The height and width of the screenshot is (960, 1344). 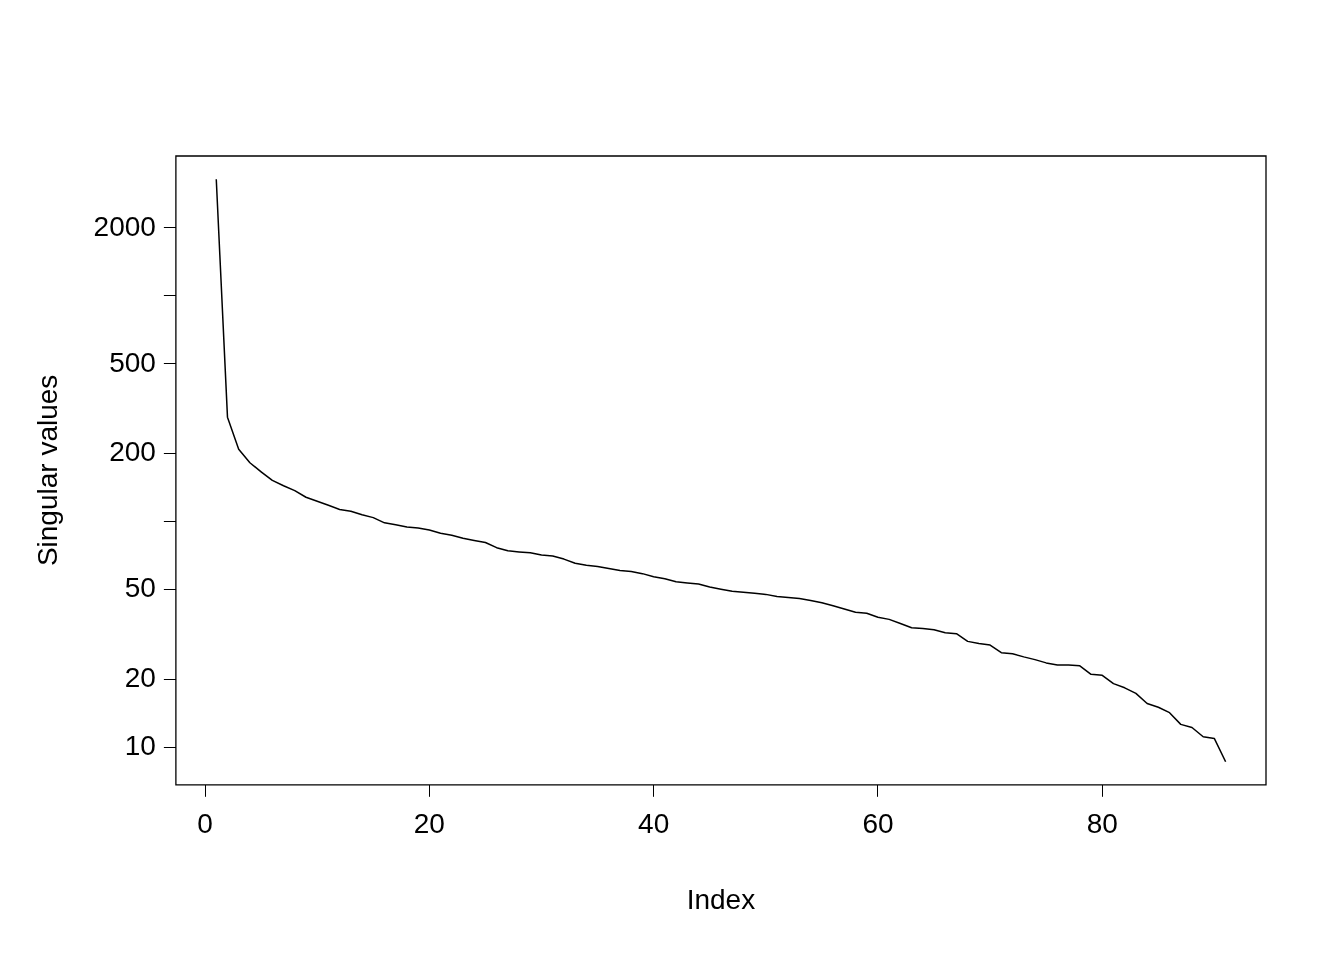 I want to click on x-tick-label: 60, so click(x=878, y=824).